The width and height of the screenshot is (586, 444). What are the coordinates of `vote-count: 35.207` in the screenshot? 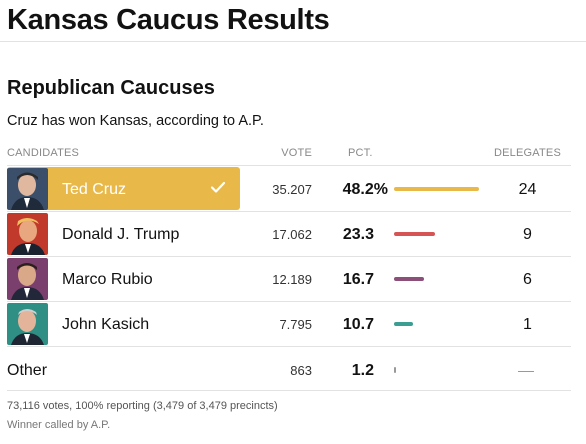 It's located at (292, 189).